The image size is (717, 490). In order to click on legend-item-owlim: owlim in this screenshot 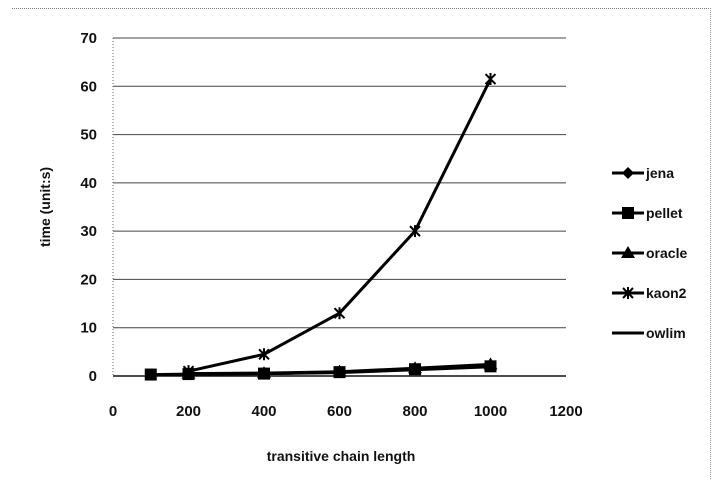, I will do `click(649, 333)`.